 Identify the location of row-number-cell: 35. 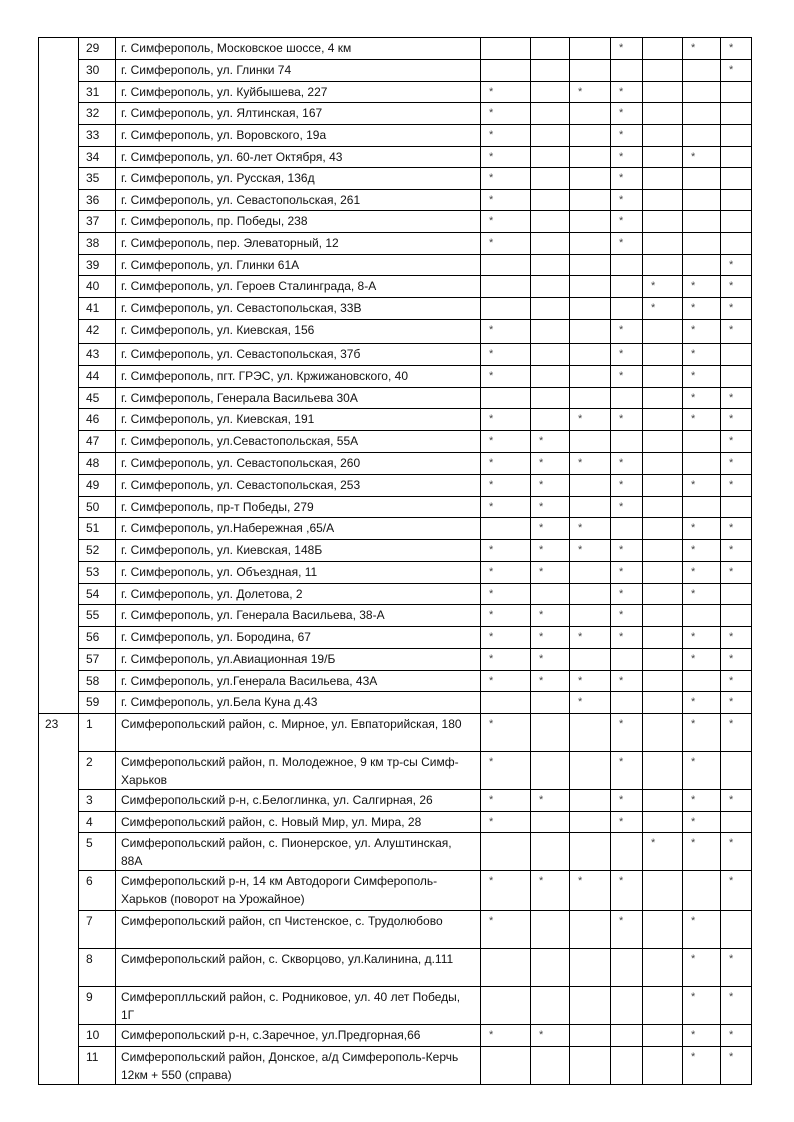
(97, 178).